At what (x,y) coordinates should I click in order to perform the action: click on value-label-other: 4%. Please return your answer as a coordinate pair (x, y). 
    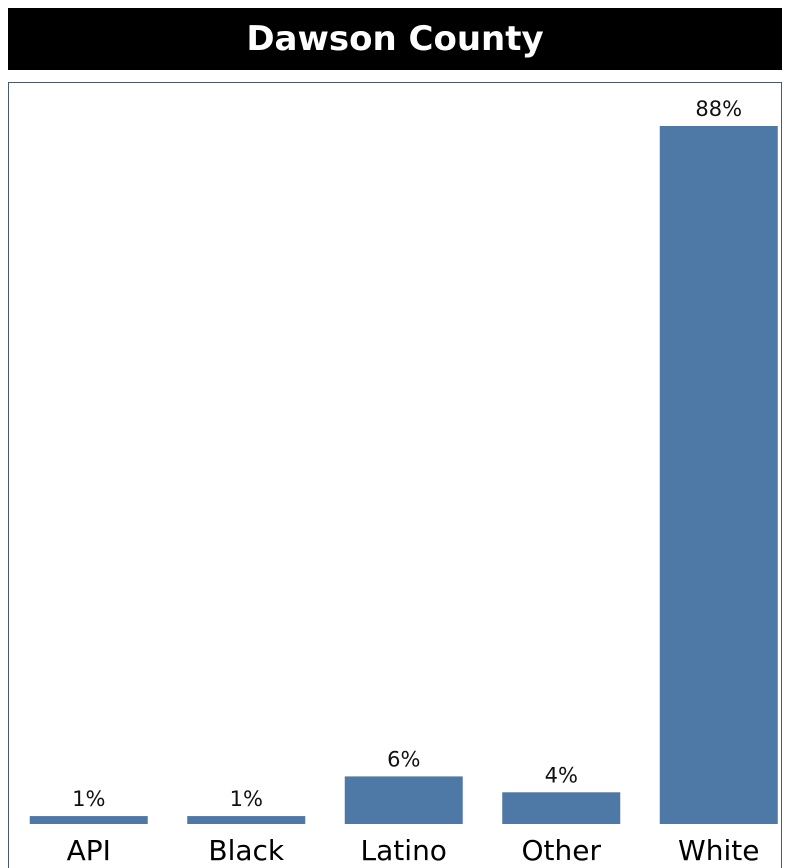
    Looking at the image, I should click on (561, 775).